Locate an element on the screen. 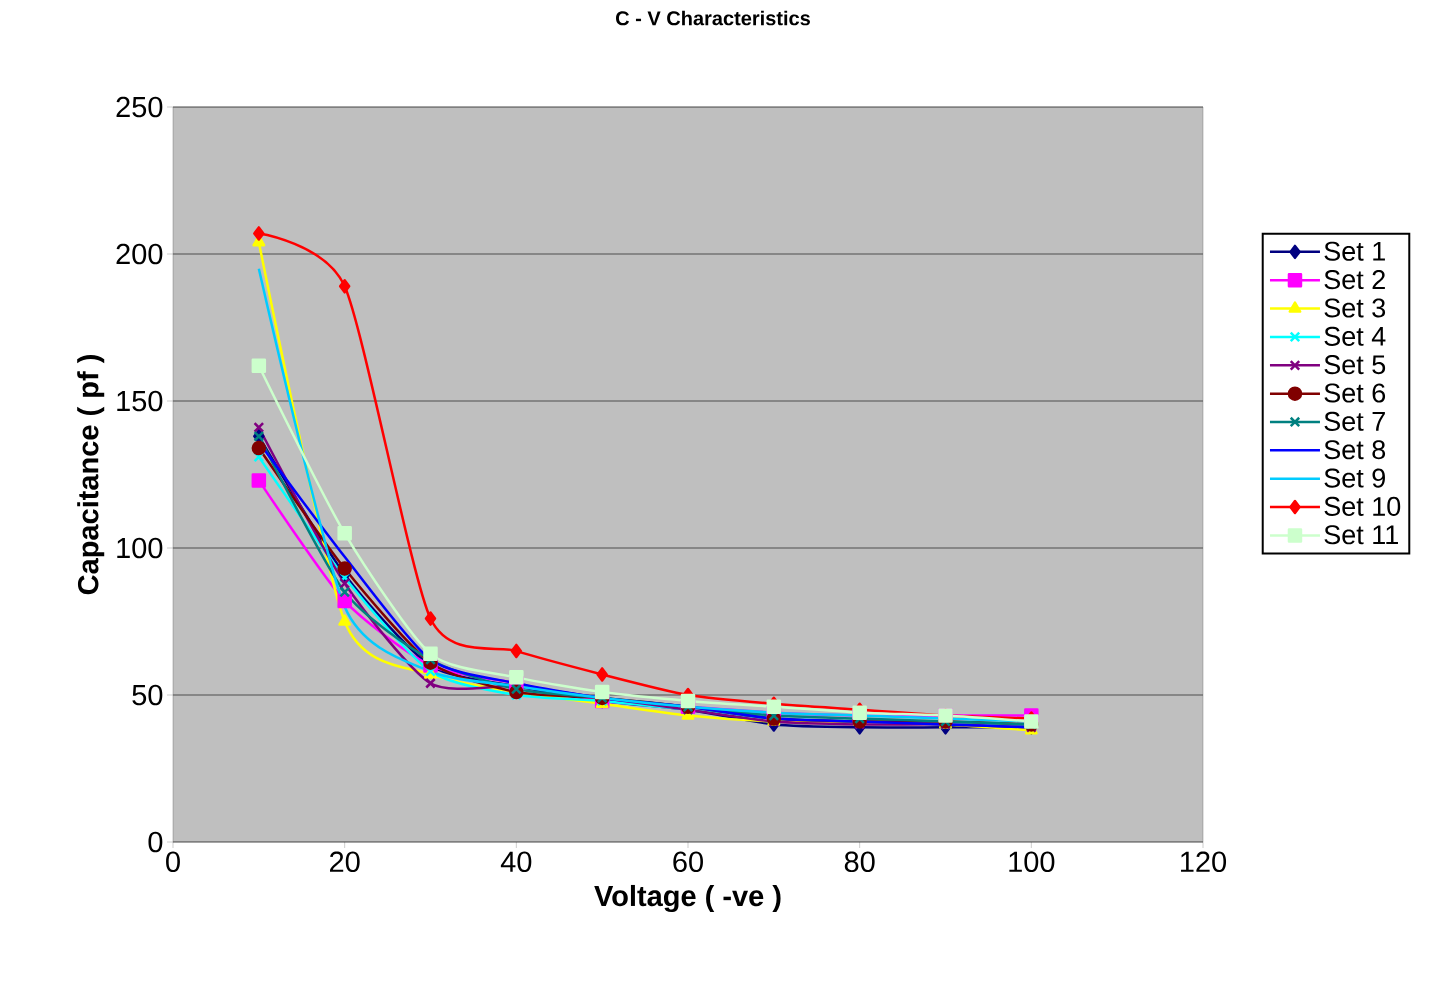  x-tick-label: 120 is located at coordinates (1204, 862).